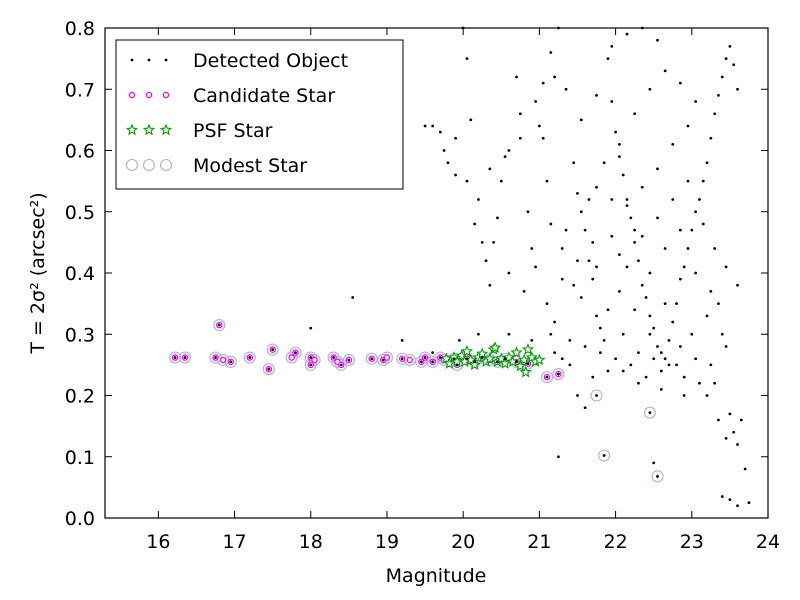 The height and width of the screenshot is (600, 800). Describe the element at coordinates (80, 519) in the screenshot. I see `y-tick-label: 0.0` at that location.